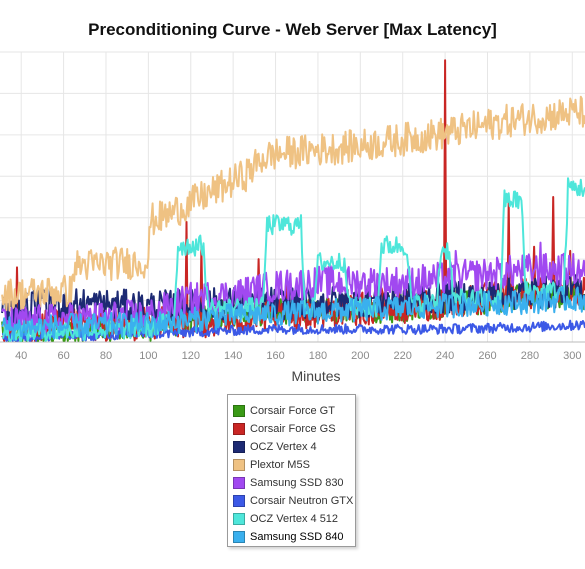 This screenshot has width=585, height=569. I want to click on legend-item: Samsung SSD 830, so click(294, 483).